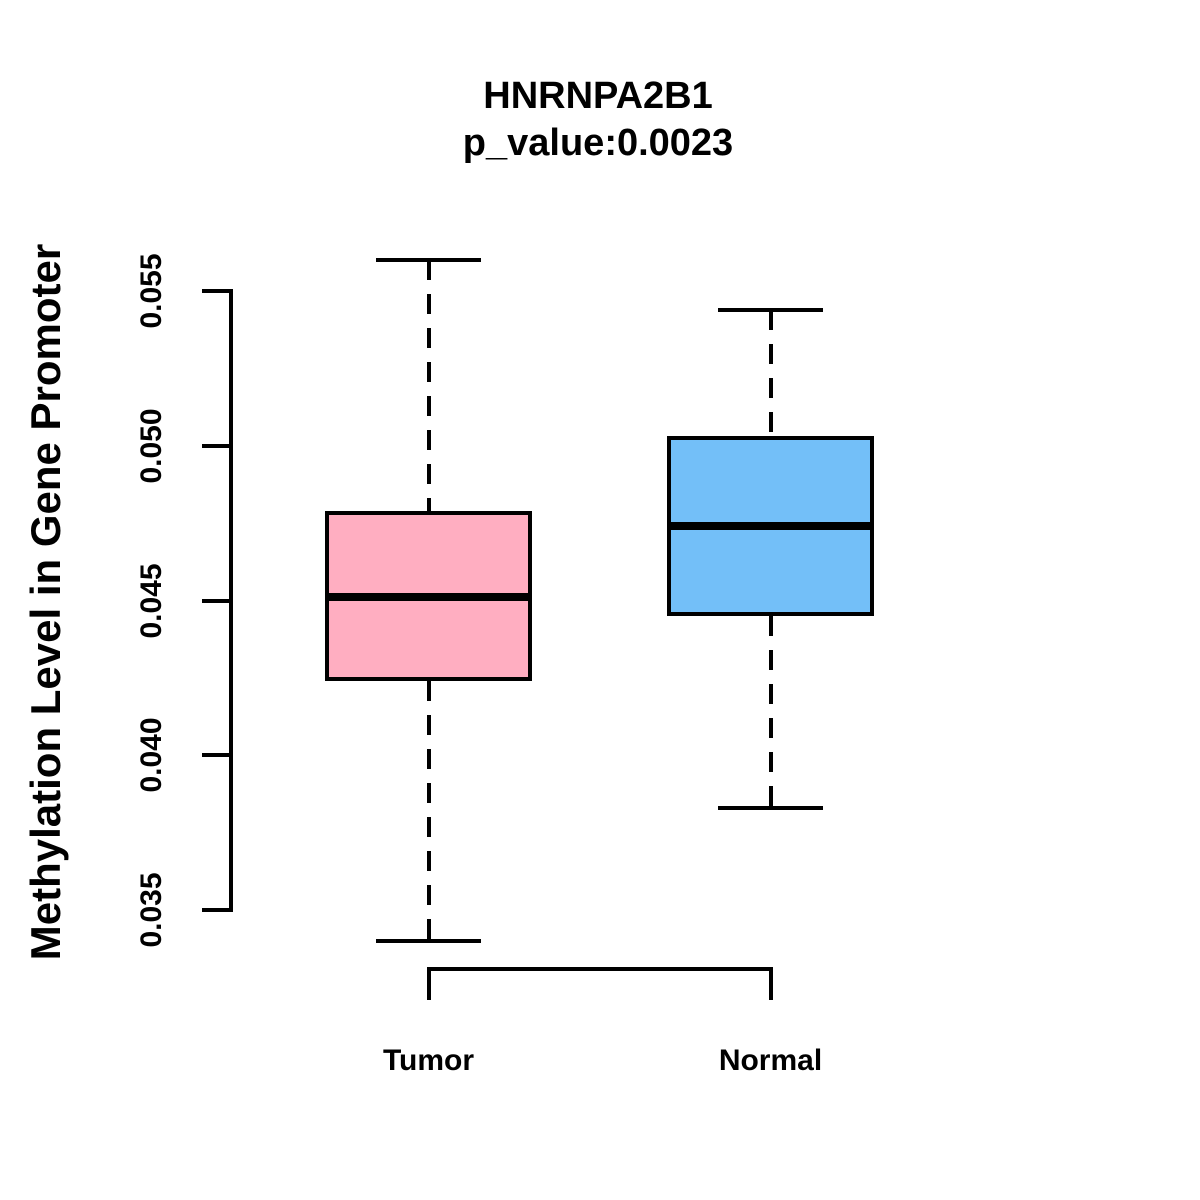 The image size is (1200, 1200). I want to click on median-line-tumor, so click(428, 597).